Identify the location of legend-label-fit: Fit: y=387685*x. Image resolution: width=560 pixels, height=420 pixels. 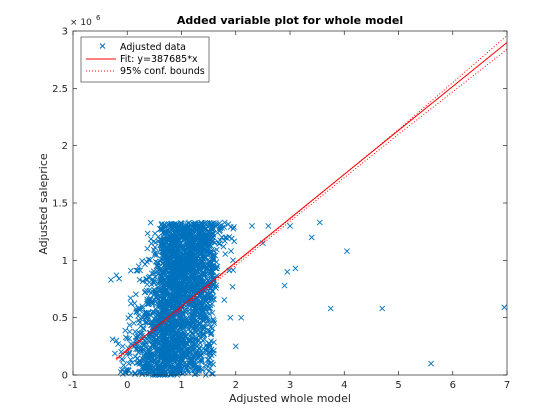
(159, 59).